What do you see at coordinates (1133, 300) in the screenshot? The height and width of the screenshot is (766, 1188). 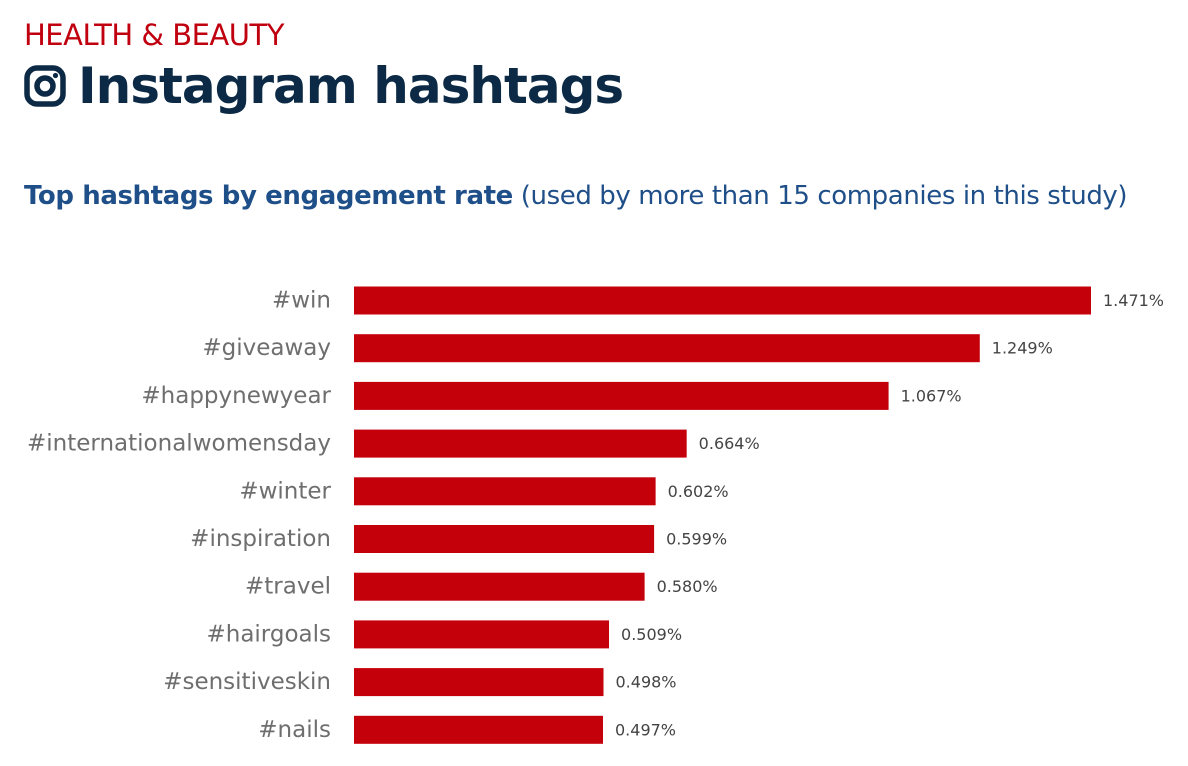 I see `bar-value-label: 1.471%` at bounding box center [1133, 300].